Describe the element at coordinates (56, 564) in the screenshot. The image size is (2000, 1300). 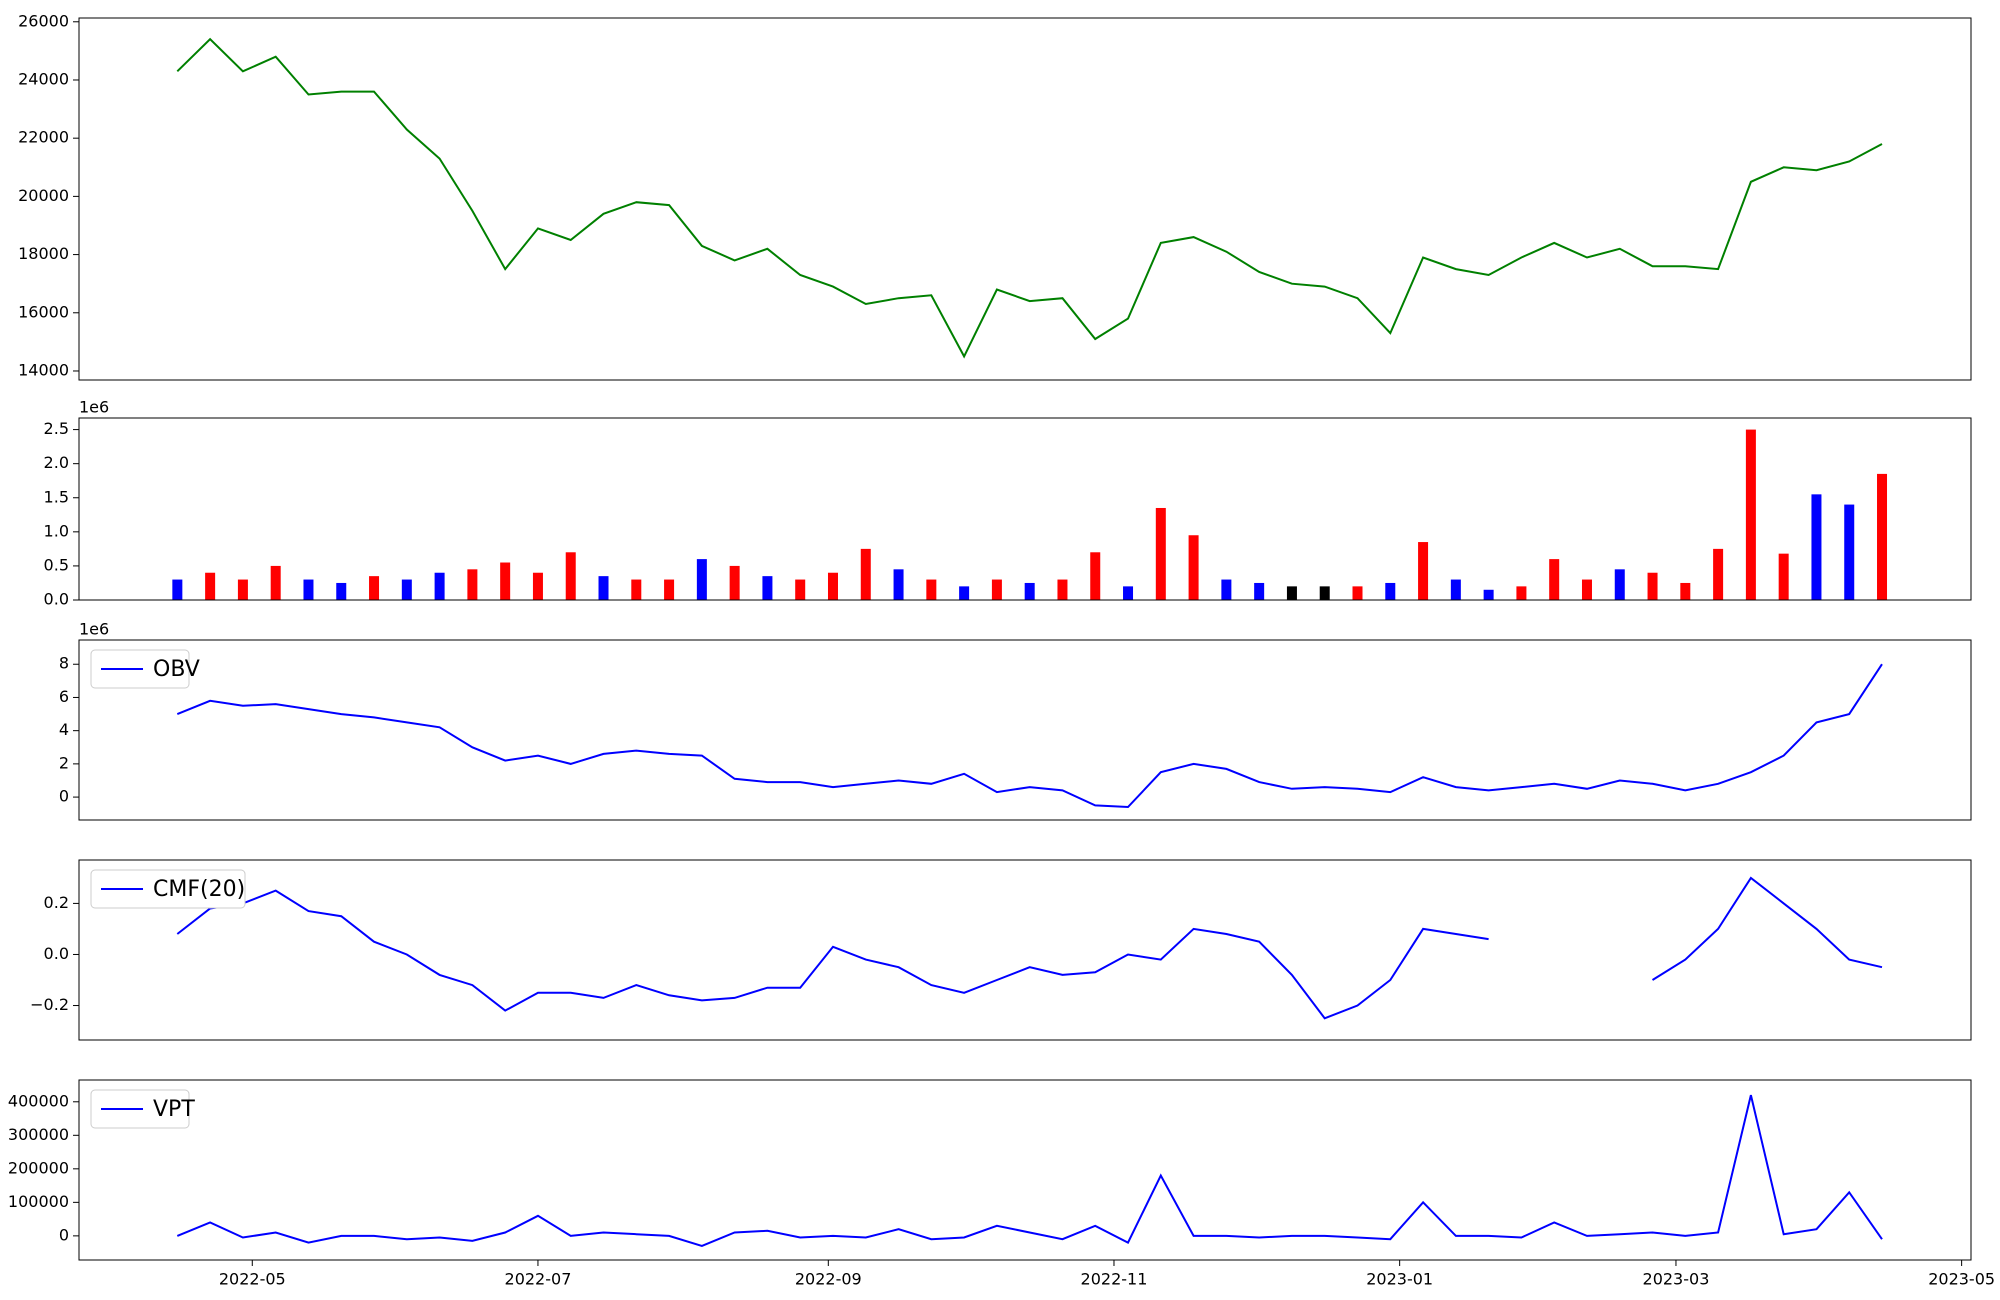
I see `y-tick-label: 0.5` at that location.